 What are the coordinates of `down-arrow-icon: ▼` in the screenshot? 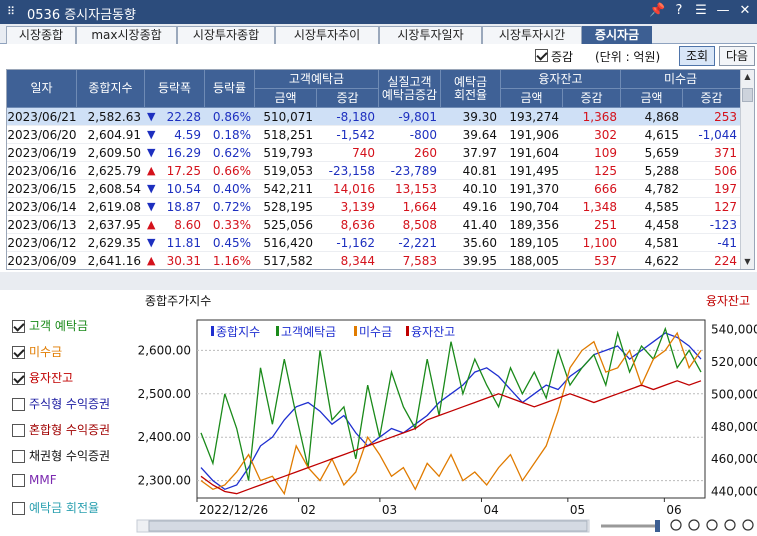 It's located at (151, 152).